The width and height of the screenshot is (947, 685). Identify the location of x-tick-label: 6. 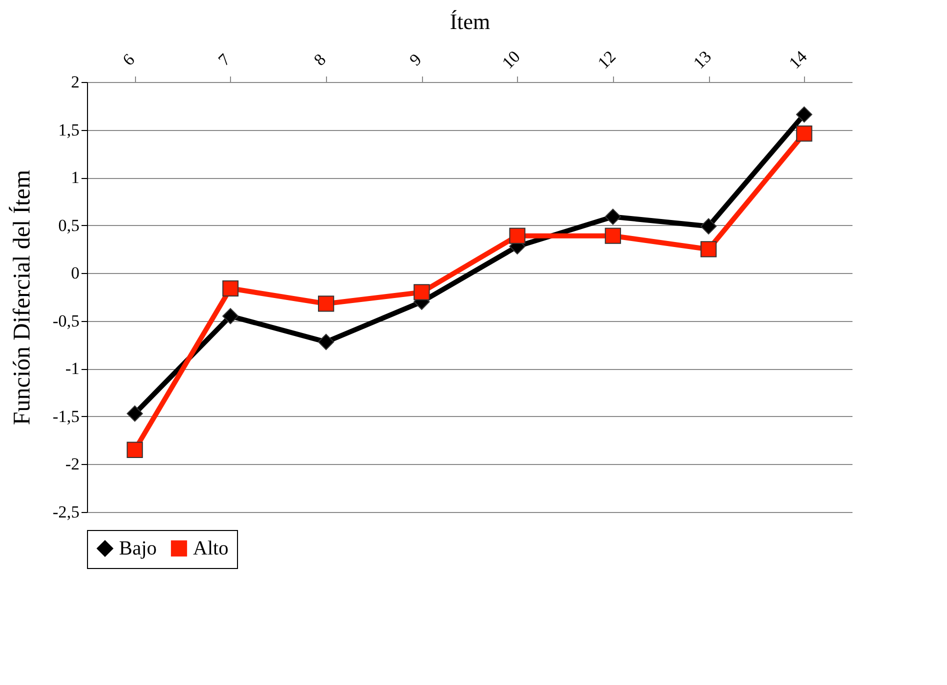
(128, 60).